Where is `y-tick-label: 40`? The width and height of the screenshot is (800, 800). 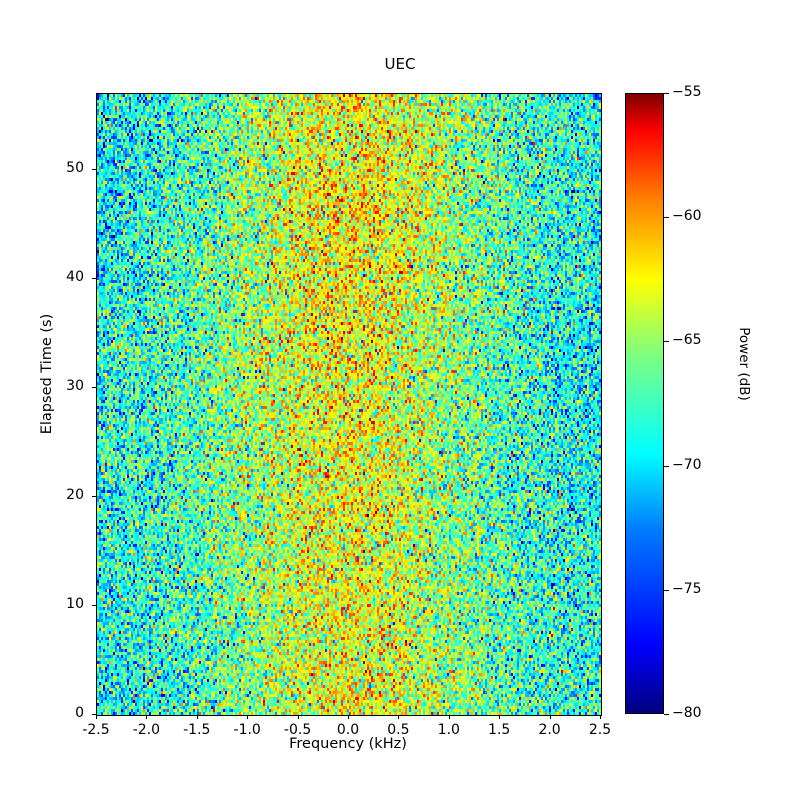
y-tick-label: 40 is located at coordinates (75, 277).